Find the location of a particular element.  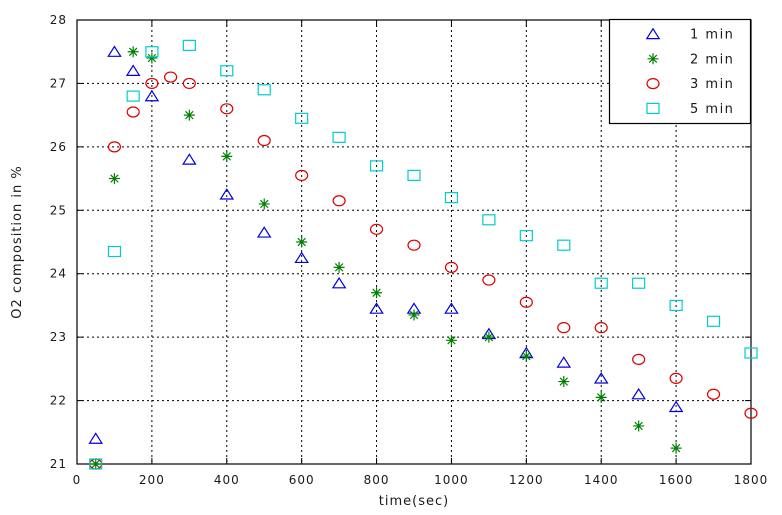

x-tick-label: 400 is located at coordinates (227, 480).